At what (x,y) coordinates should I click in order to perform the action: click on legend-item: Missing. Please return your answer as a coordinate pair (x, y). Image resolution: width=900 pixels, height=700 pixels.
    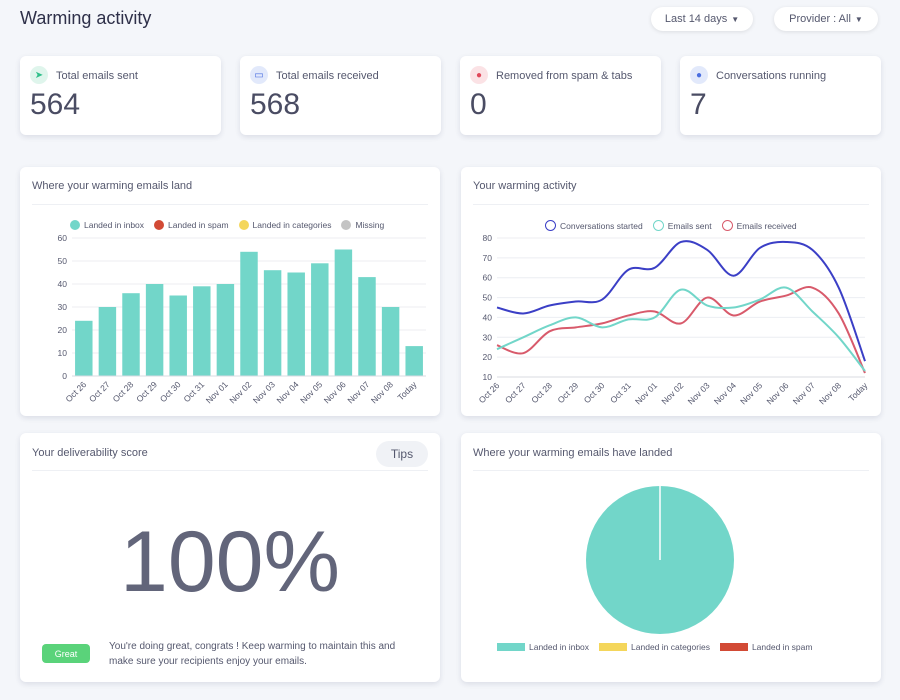
    Looking at the image, I should click on (362, 225).